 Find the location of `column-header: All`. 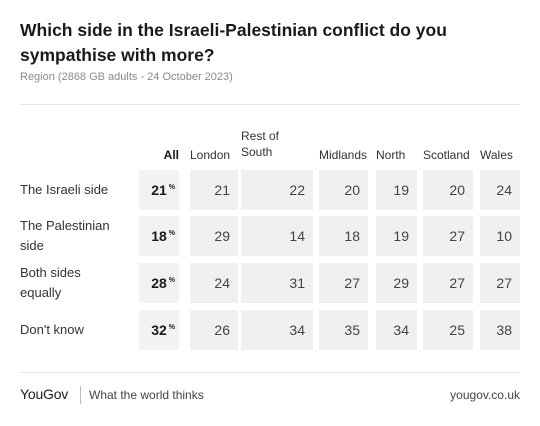

column-header: All is located at coordinates (171, 155).